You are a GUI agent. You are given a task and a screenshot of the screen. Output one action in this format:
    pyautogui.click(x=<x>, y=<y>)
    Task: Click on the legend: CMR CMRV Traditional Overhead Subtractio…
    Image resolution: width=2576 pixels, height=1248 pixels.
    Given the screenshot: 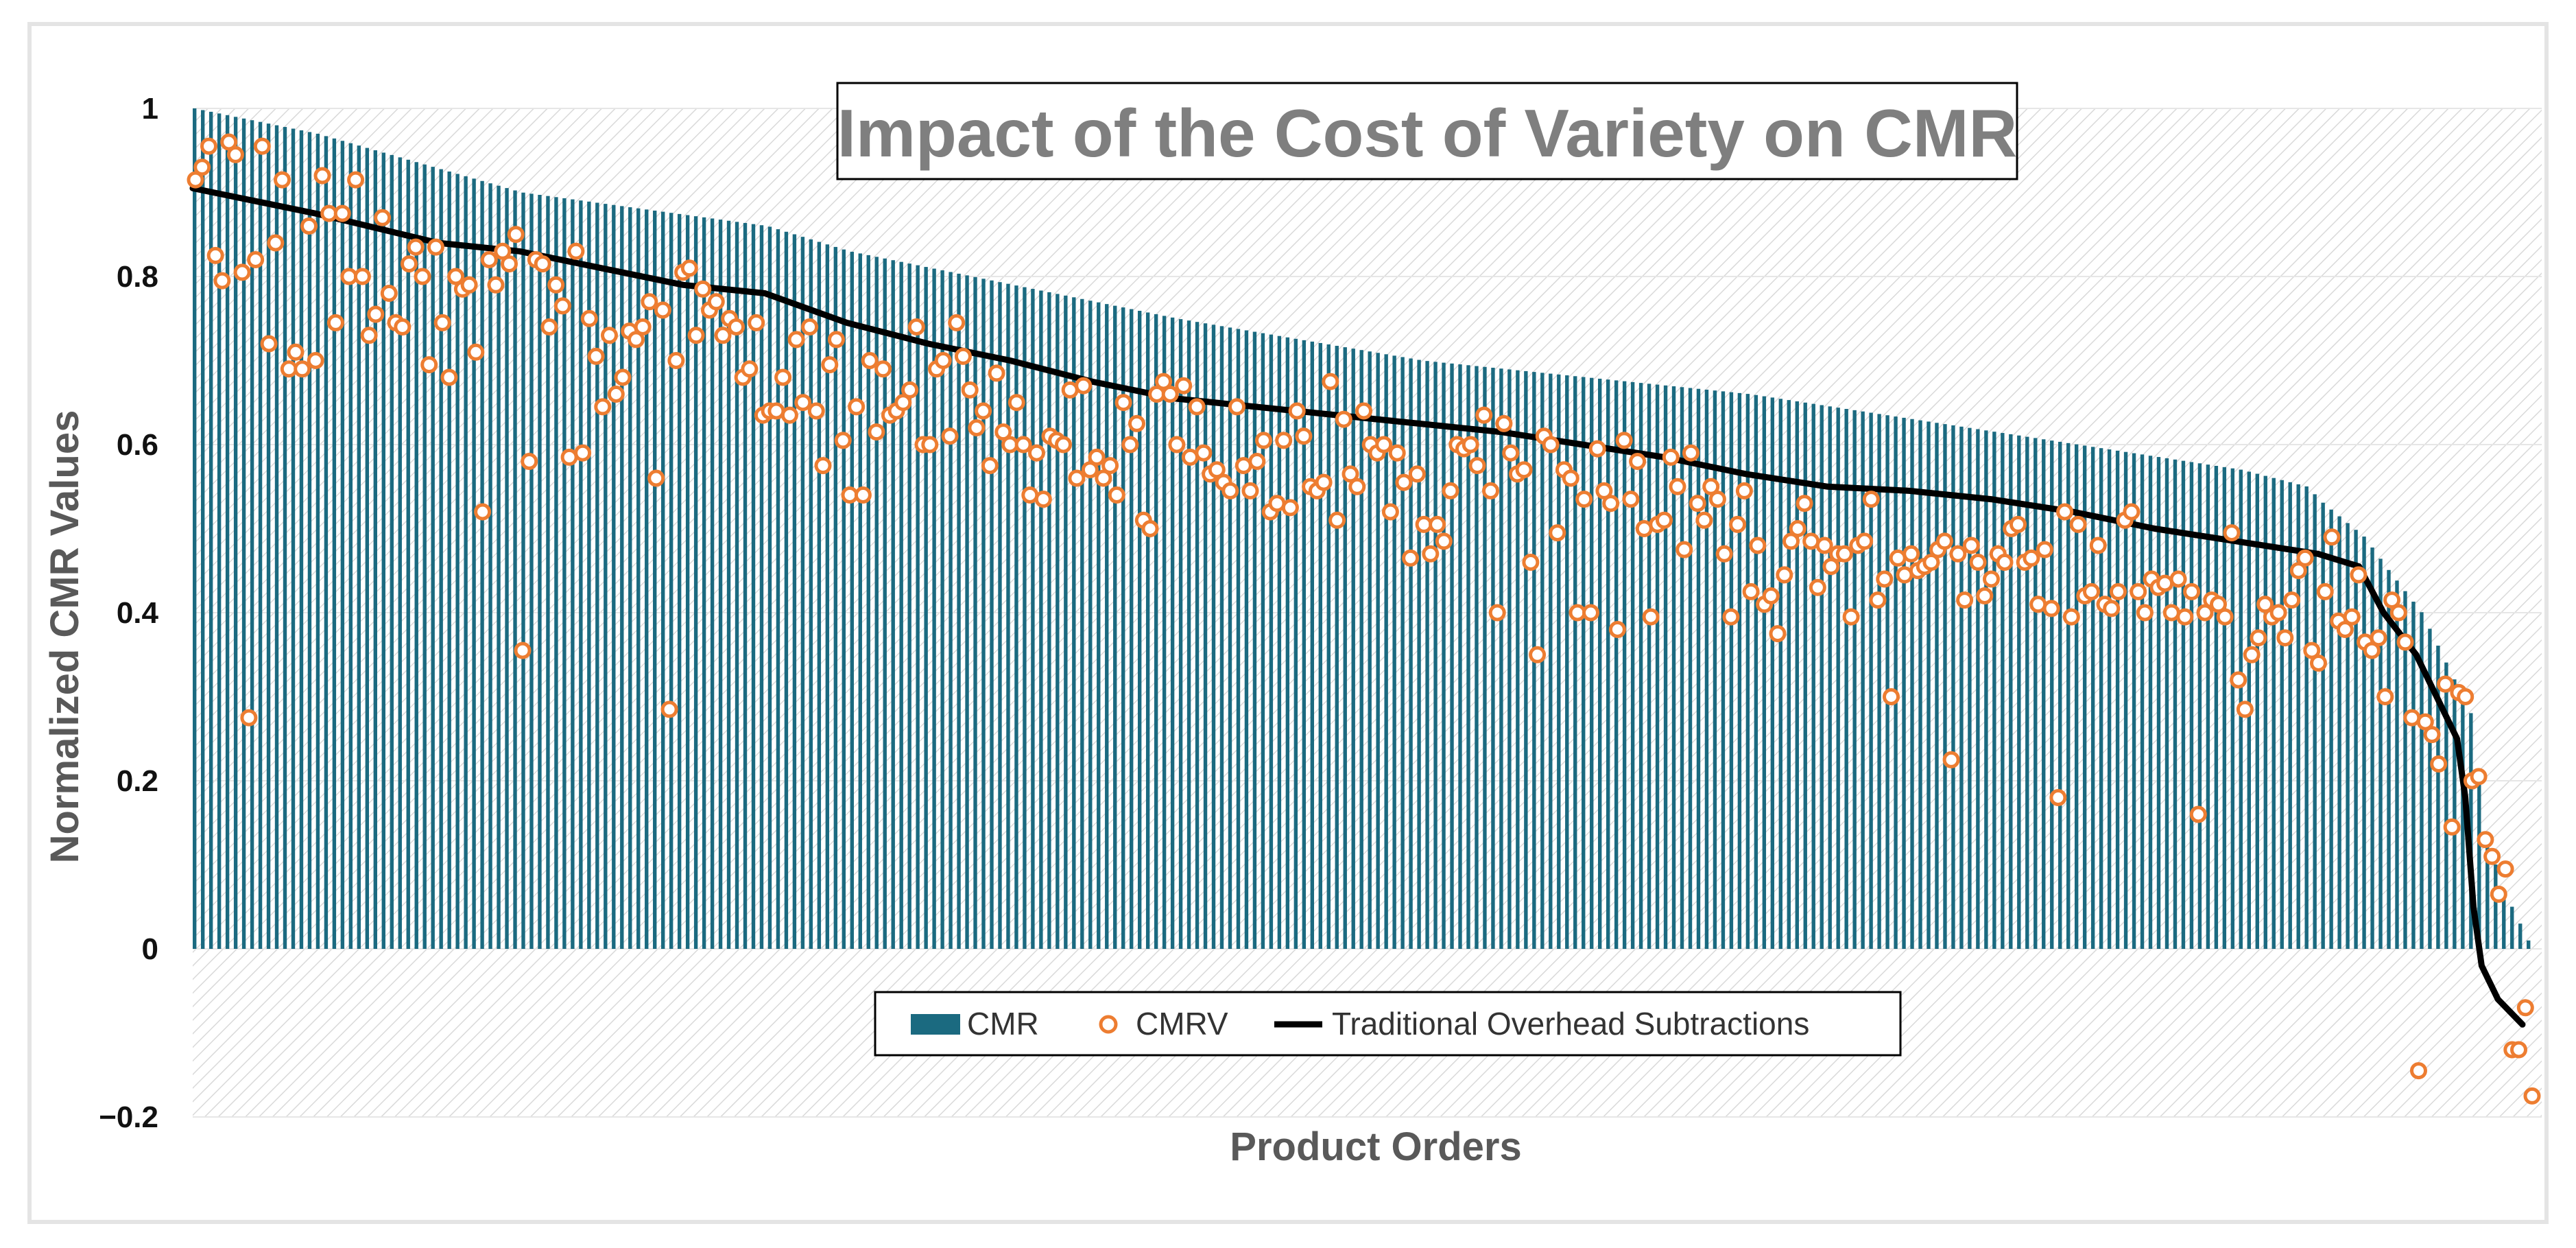 What is the action you would take?
    pyautogui.click(x=1388, y=1024)
    